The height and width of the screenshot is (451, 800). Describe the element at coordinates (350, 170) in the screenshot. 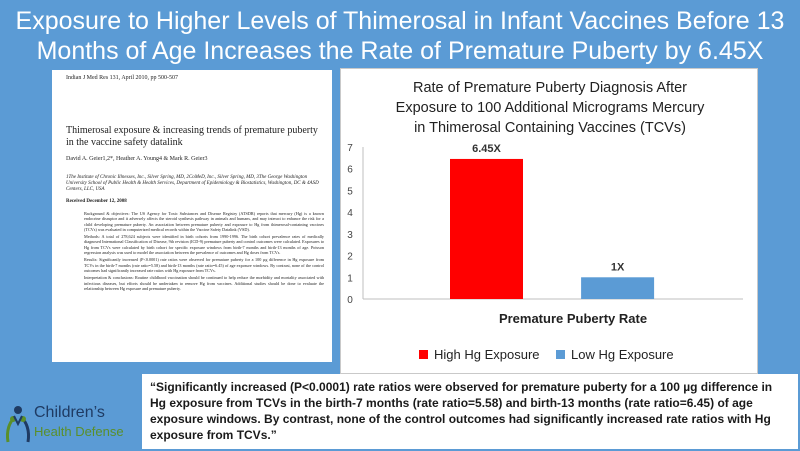

I see `y-tick-label: 6` at that location.